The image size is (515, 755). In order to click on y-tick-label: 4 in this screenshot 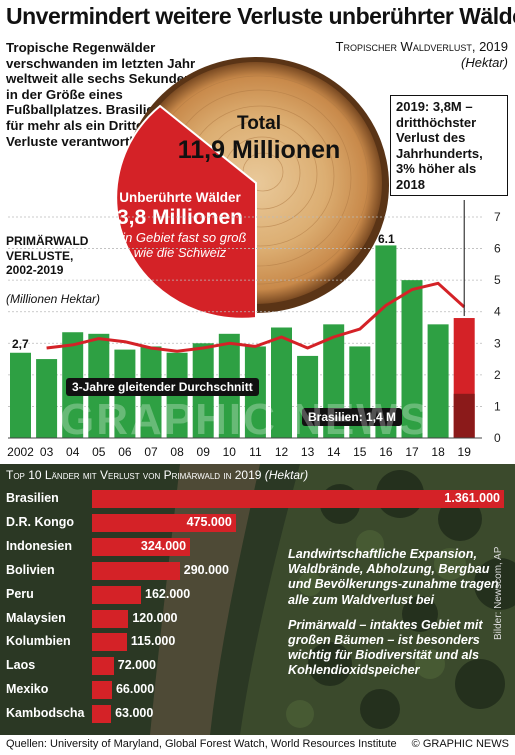, I will do `click(497, 312)`.